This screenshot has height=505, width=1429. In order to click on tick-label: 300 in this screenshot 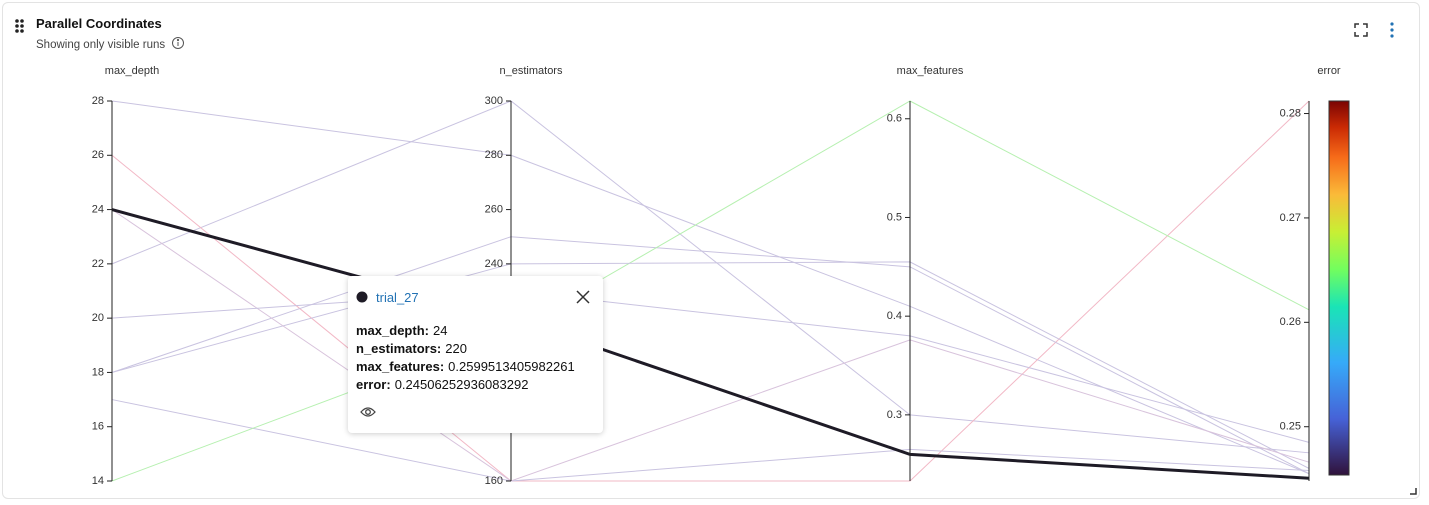, I will do `click(494, 101)`.